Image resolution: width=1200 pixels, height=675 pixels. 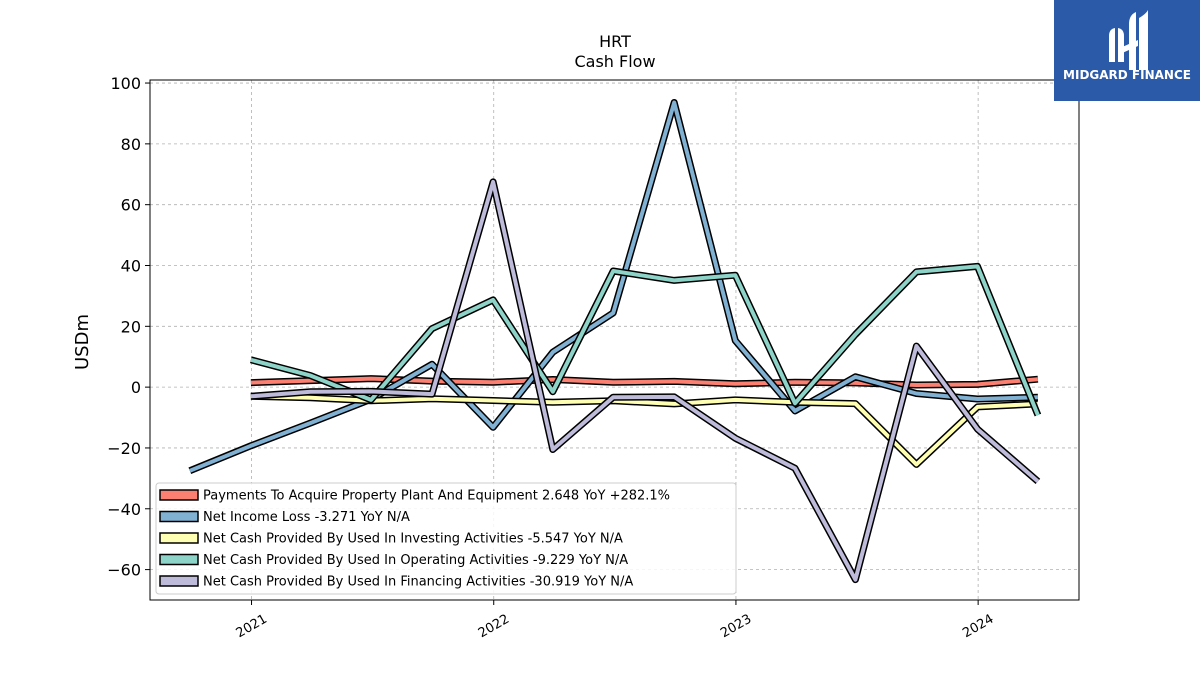 I want to click on y-tick-label: 60, so click(x=131, y=205).